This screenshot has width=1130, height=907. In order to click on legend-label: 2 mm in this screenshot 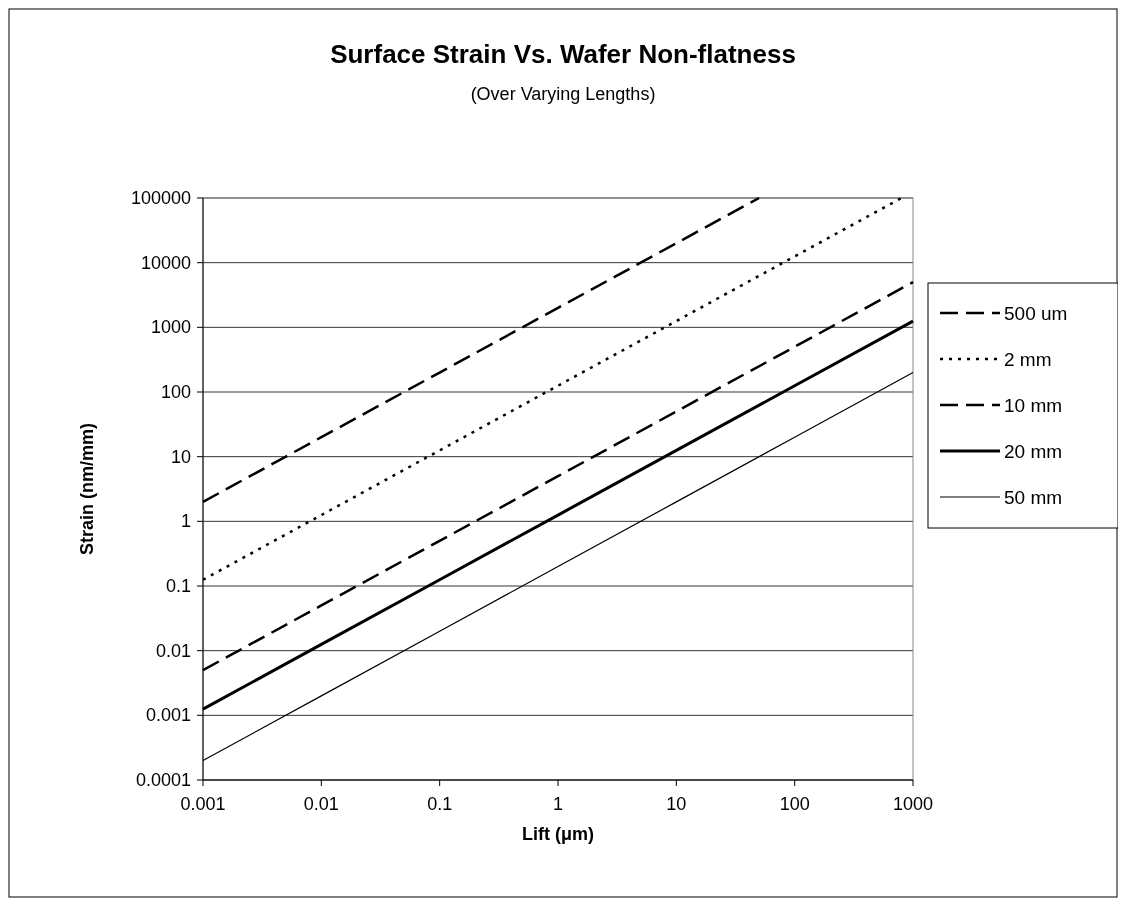, I will do `click(1028, 359)`.